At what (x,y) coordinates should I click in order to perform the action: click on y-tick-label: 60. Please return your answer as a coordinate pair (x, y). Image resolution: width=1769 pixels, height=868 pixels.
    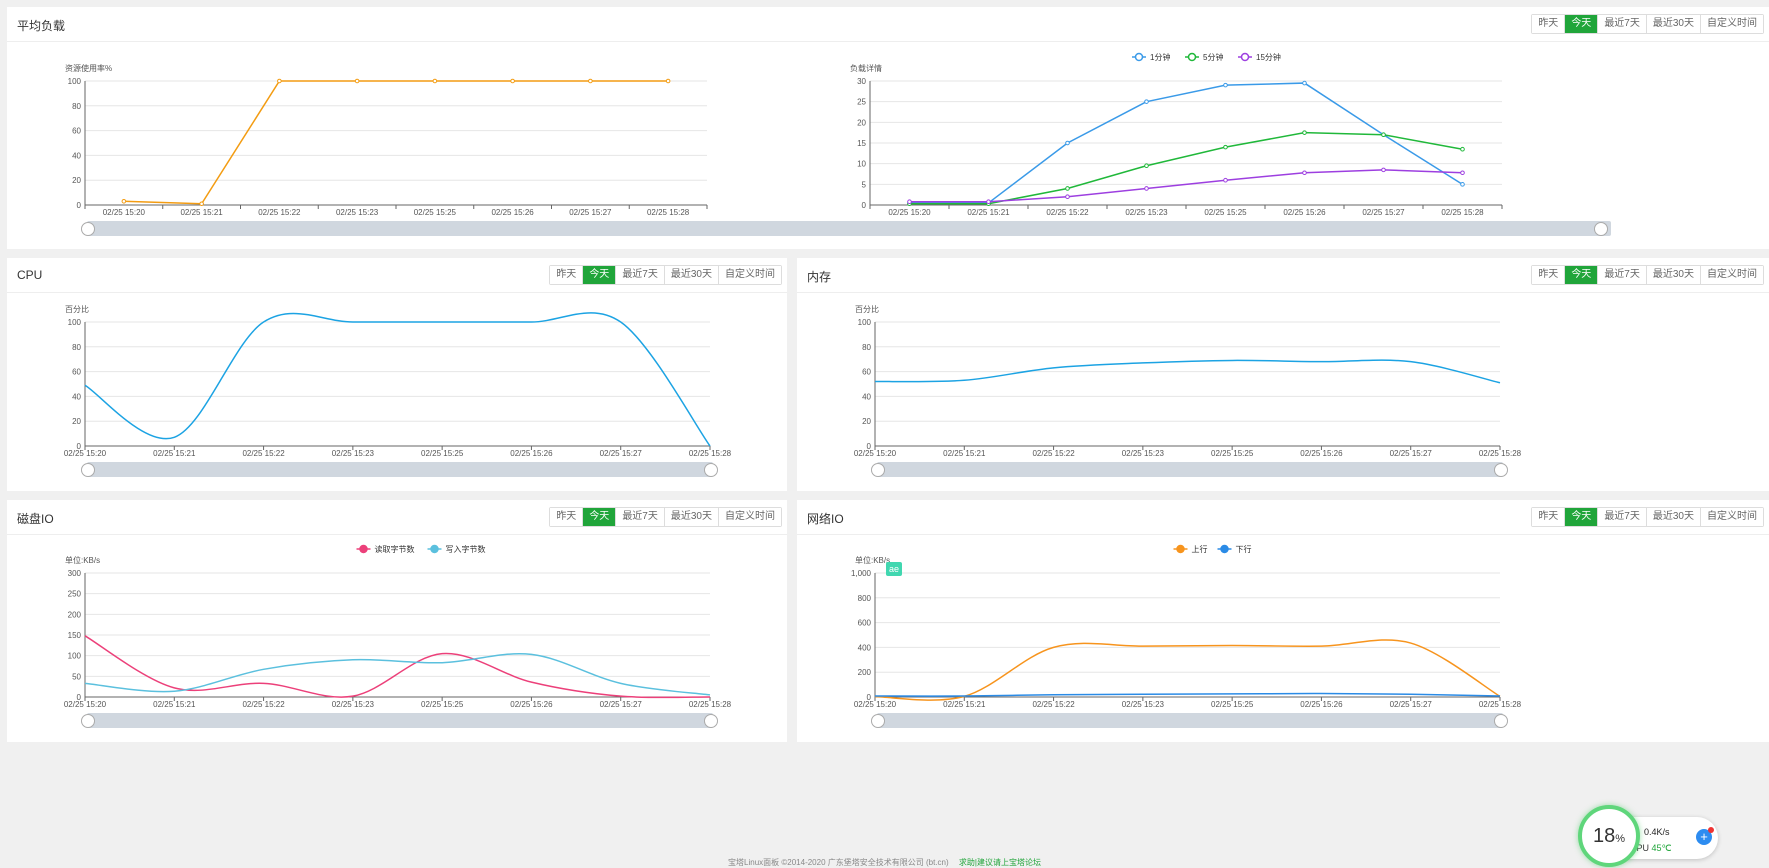
    Looking at the image, I should click on (866, 372).